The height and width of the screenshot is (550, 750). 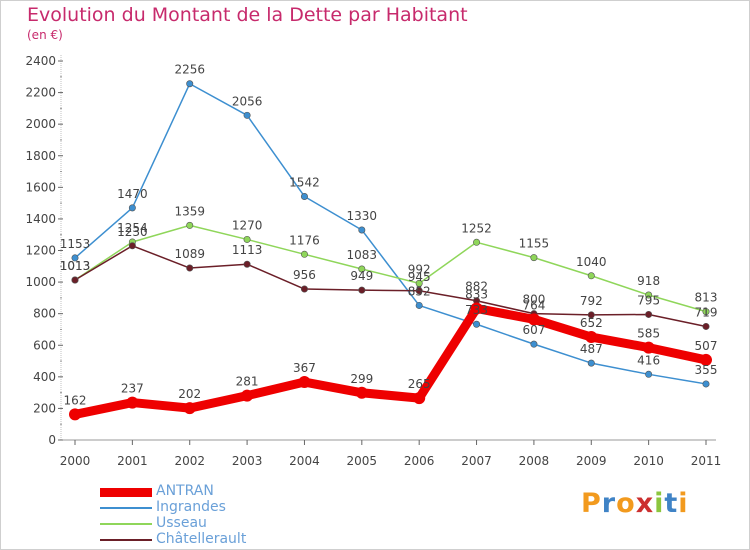 What do you see at coordinates (189, 394) in the screenshot?
I see `data-label: 202` at bounding box center [189, 394].